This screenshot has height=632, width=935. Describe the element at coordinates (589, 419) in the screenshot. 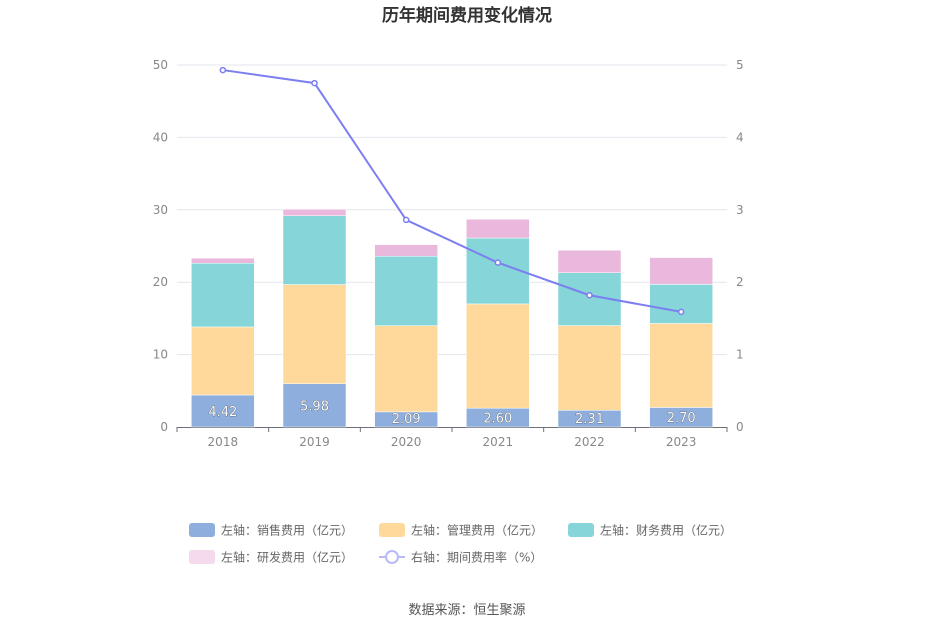

I see `bar-value-label: 2.31` at that location.